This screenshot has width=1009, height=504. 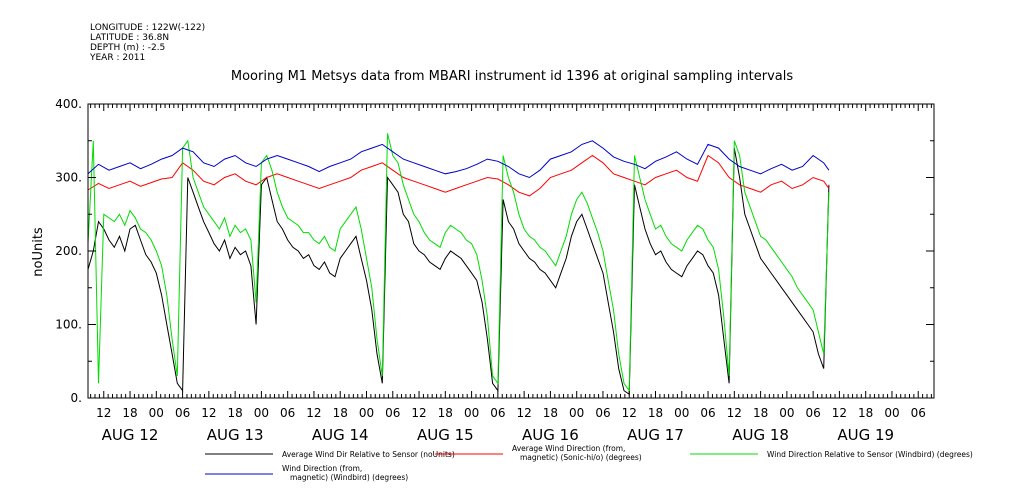 I want to click on x-date-label: AUG 15, so click(x=445, y=435).